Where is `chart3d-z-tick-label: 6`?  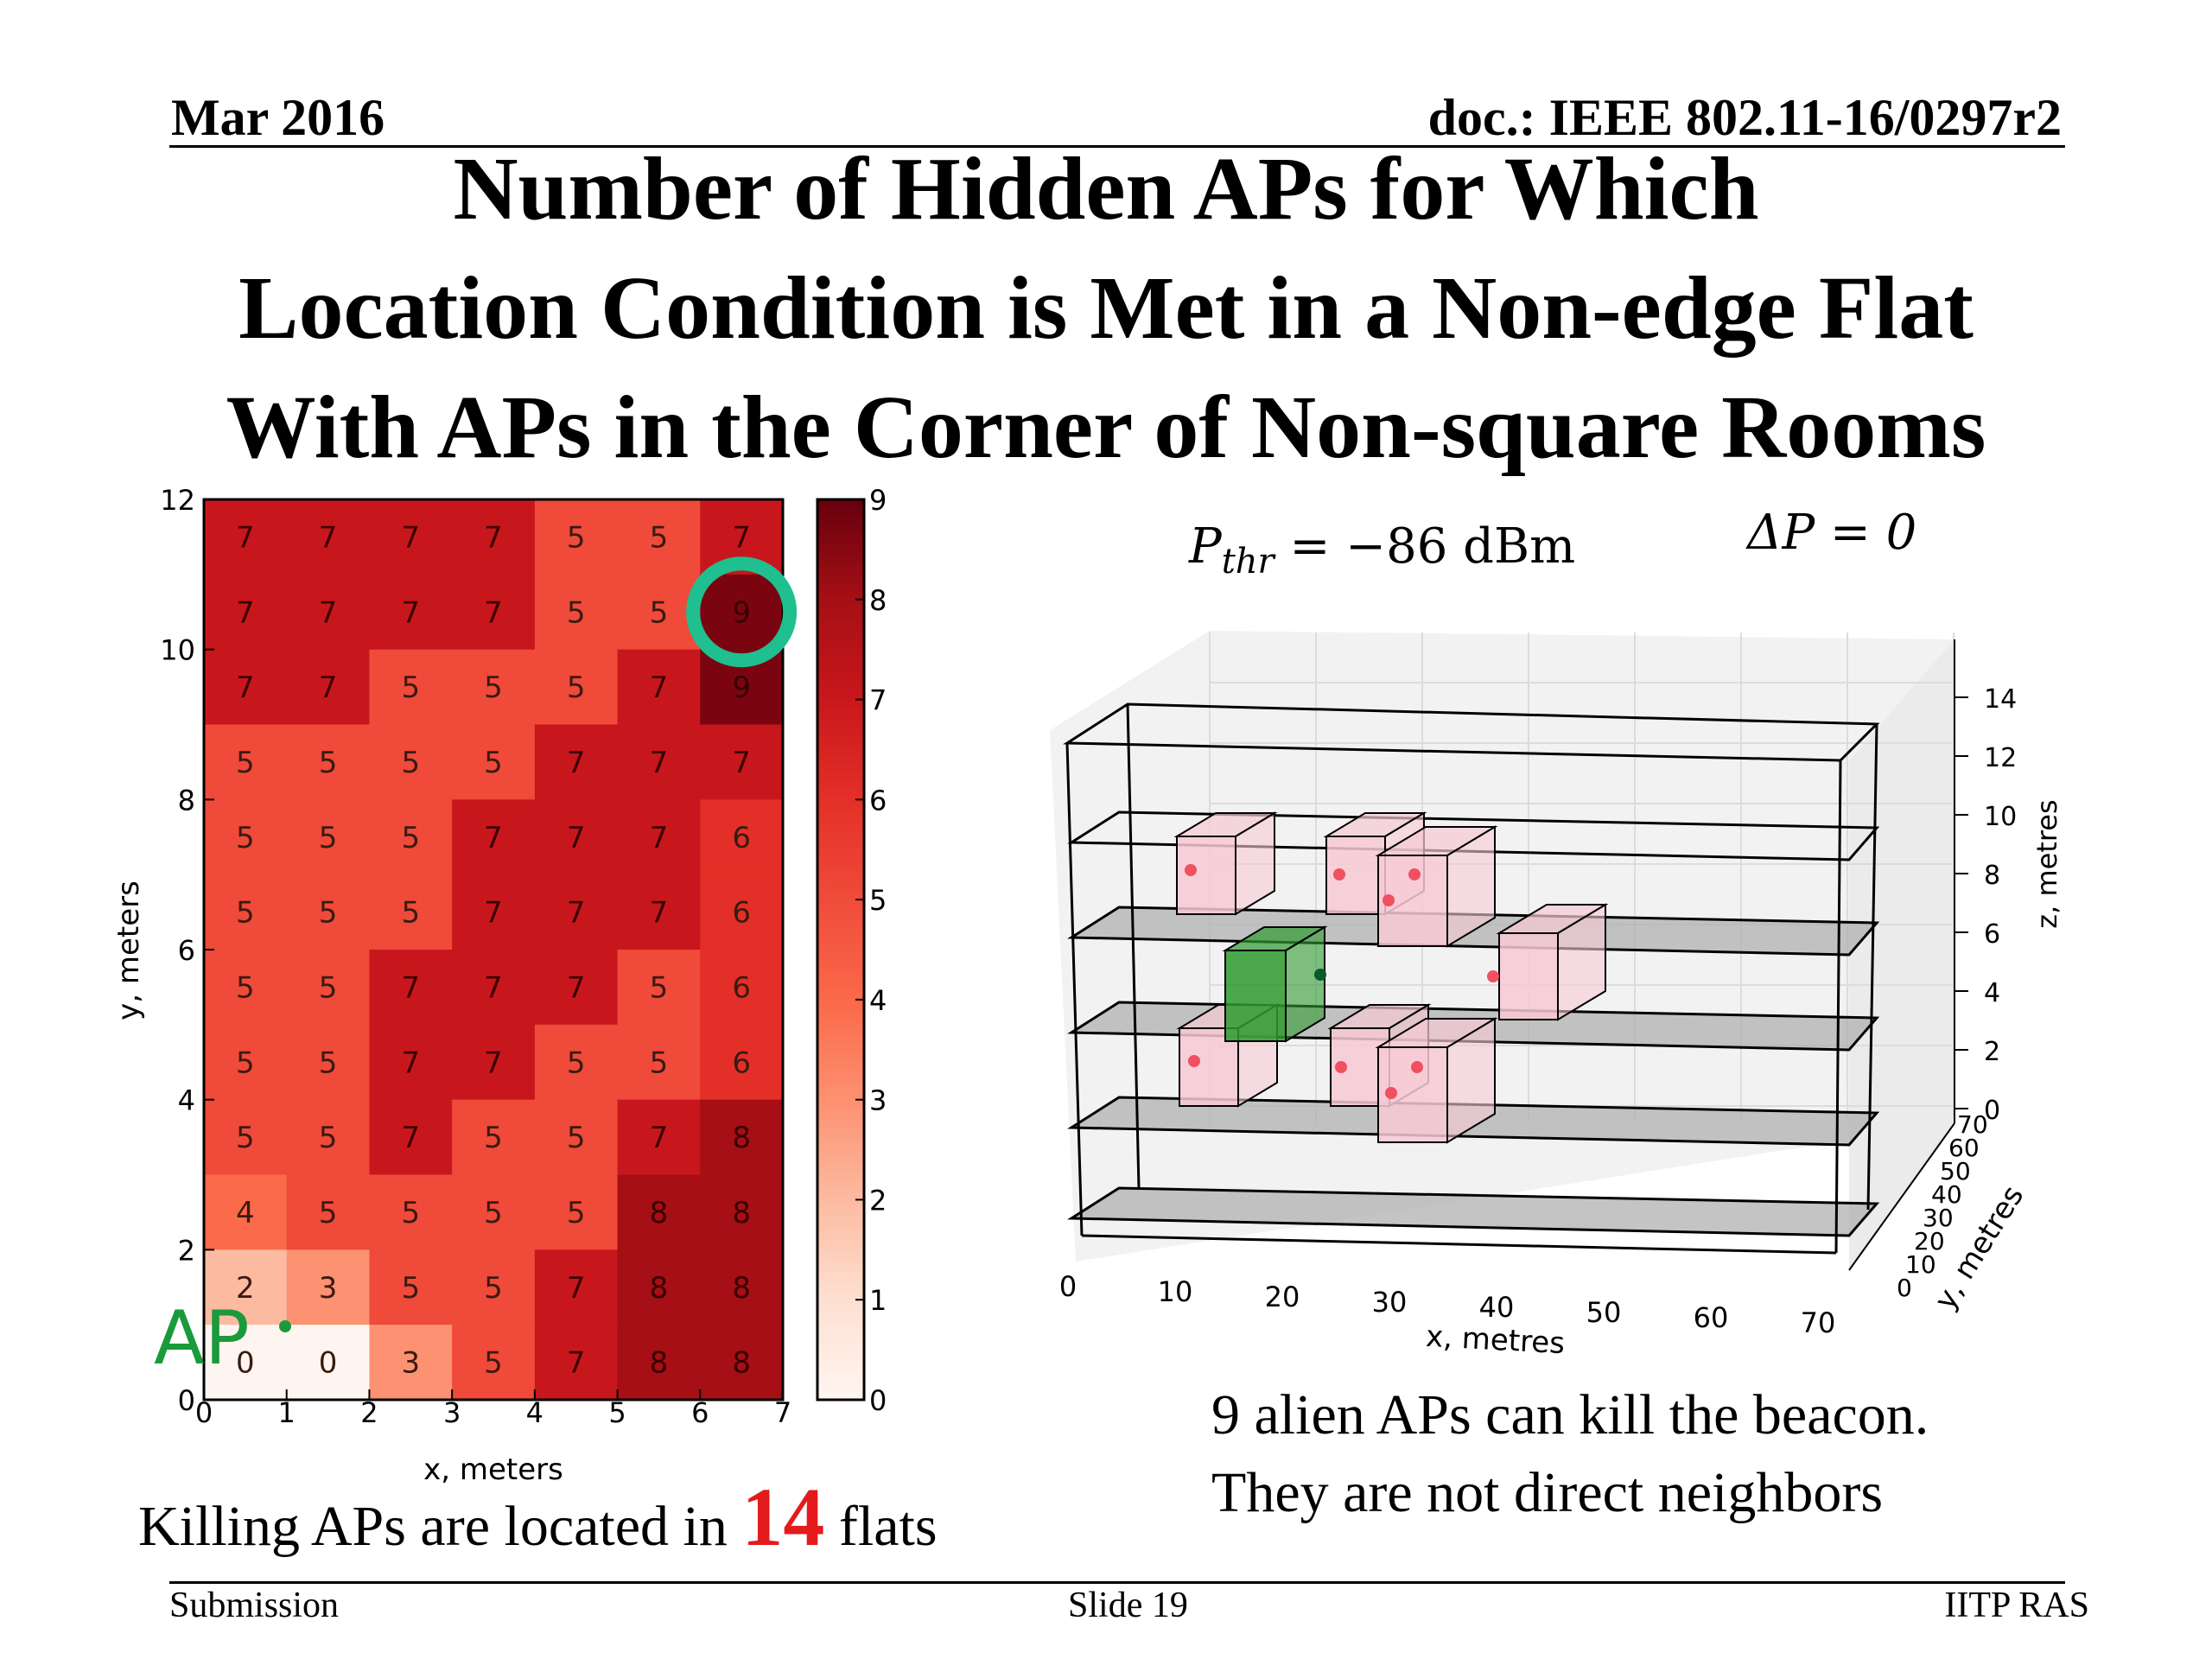
chart3d-z-tick-label: 6 is located at coordinates (1992, 934).